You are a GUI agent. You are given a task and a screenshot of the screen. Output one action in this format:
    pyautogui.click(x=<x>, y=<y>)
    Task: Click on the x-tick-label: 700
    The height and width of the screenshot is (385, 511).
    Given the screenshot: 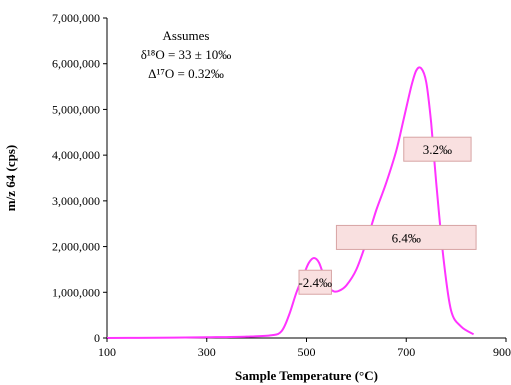 What is the action you would take?
    pyautogui.click(x=406, y=352)
    